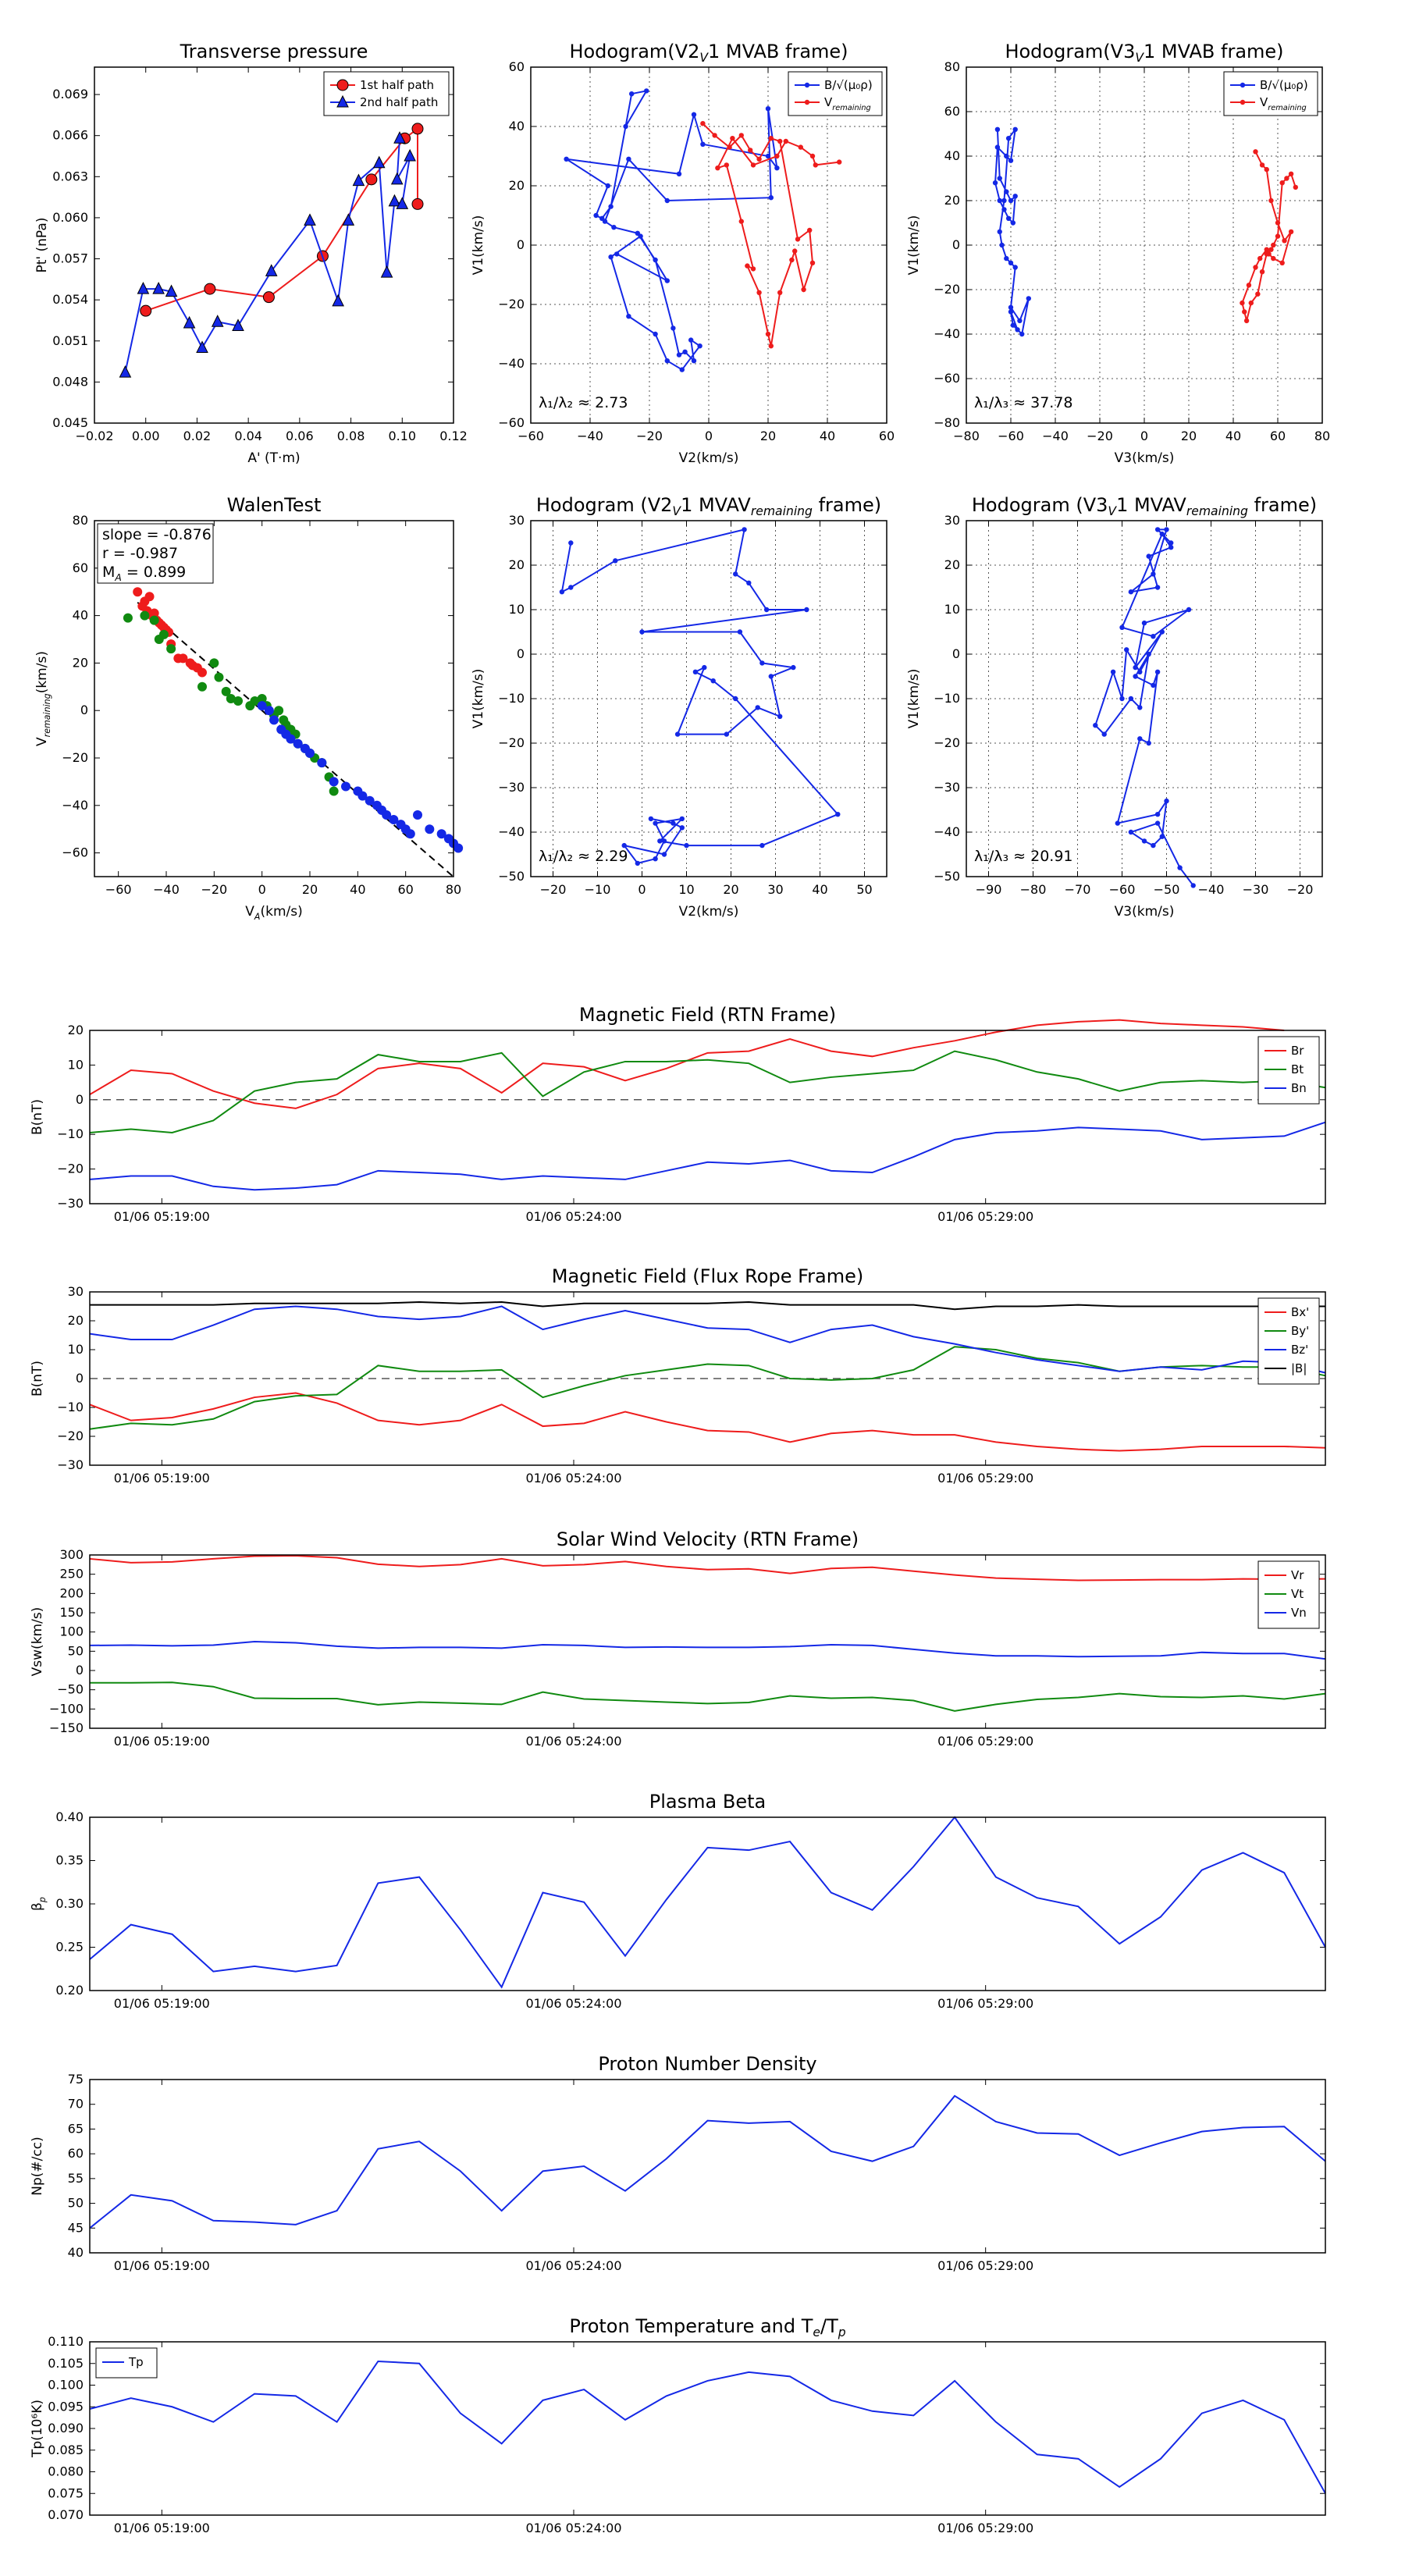 This screenshot has height=2576, width=1405. I want to click on y-tick-label: −30, so click(71, 1464).